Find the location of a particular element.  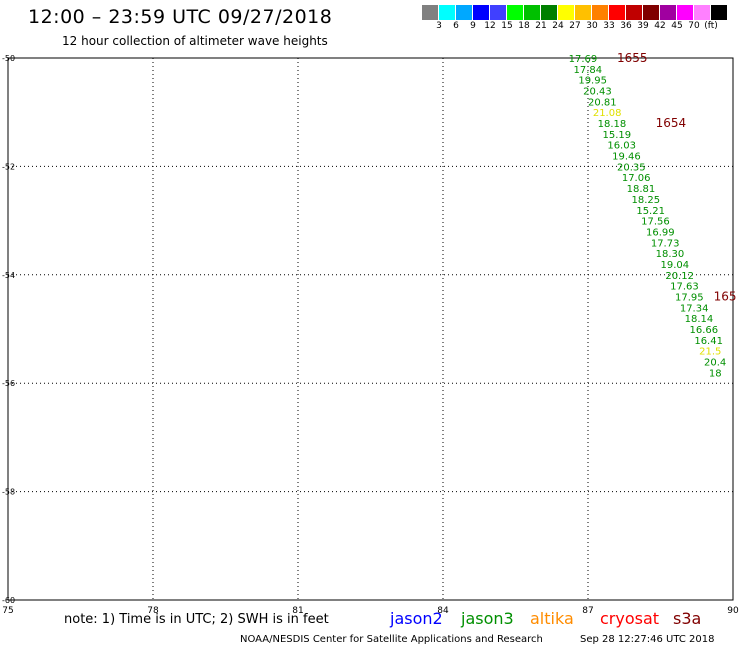

scale-label: 45 is located at coordinates (677, 26).